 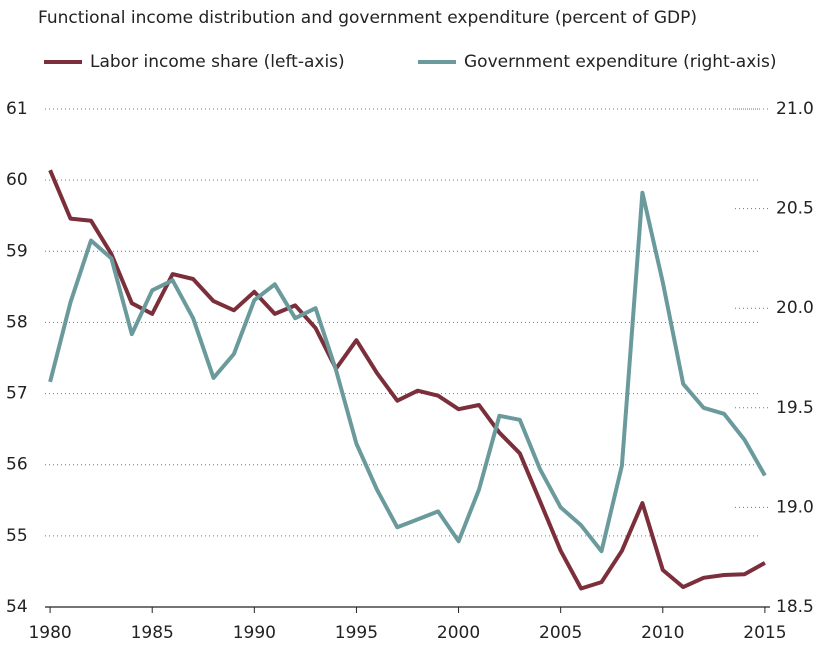 What do you see at coordinates (152, 633) in the screenshot?
I see `x-tick-label: 1985` at bounding box center [152, 633].